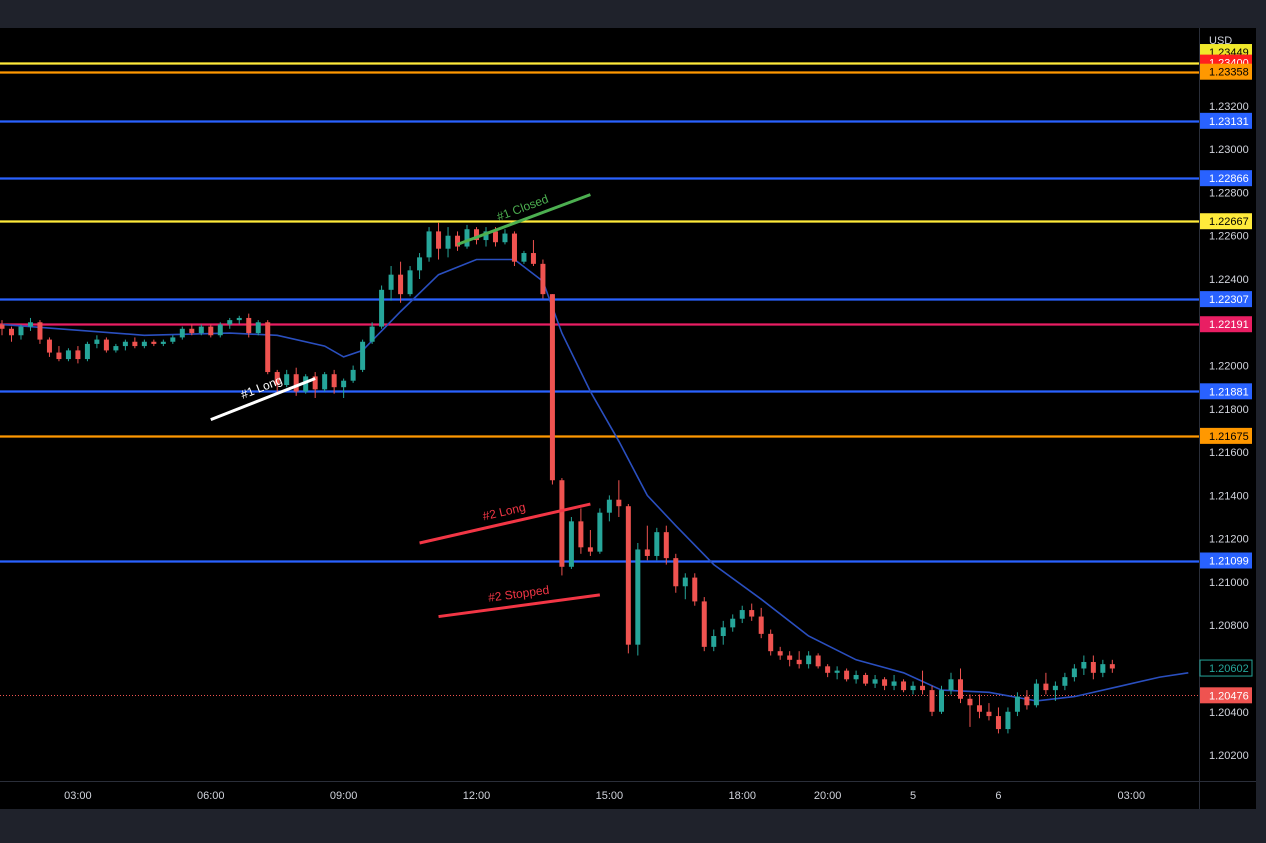 The width and height of the screenshot is (1266, 843). I want to click on trend-annotation: #2 Stopped, so click(519, 601).